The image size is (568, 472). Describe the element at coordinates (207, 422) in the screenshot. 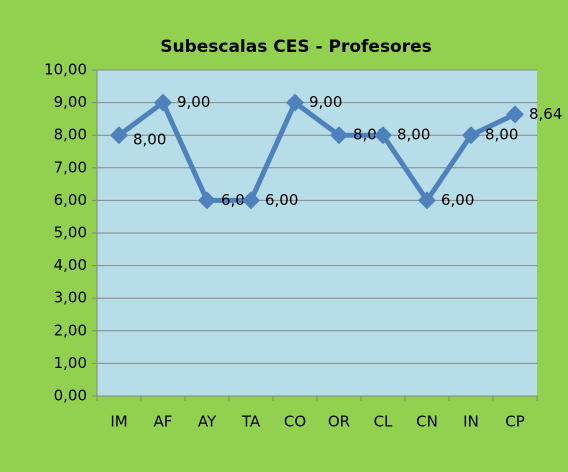

I see `x-tick-label: AY` at that location.